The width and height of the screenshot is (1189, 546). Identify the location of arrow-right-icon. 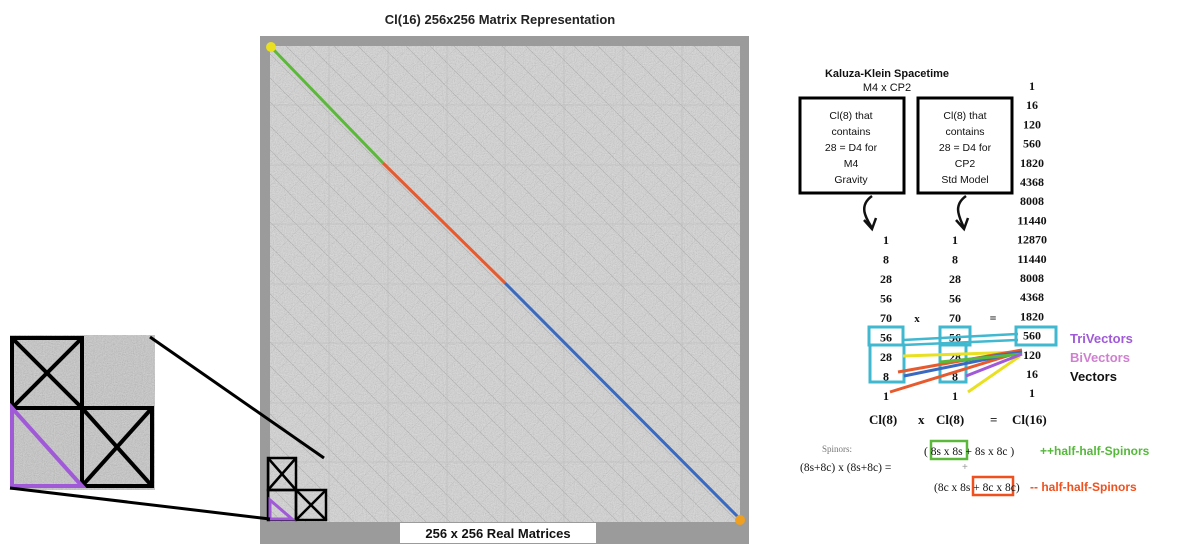
(962, 213).